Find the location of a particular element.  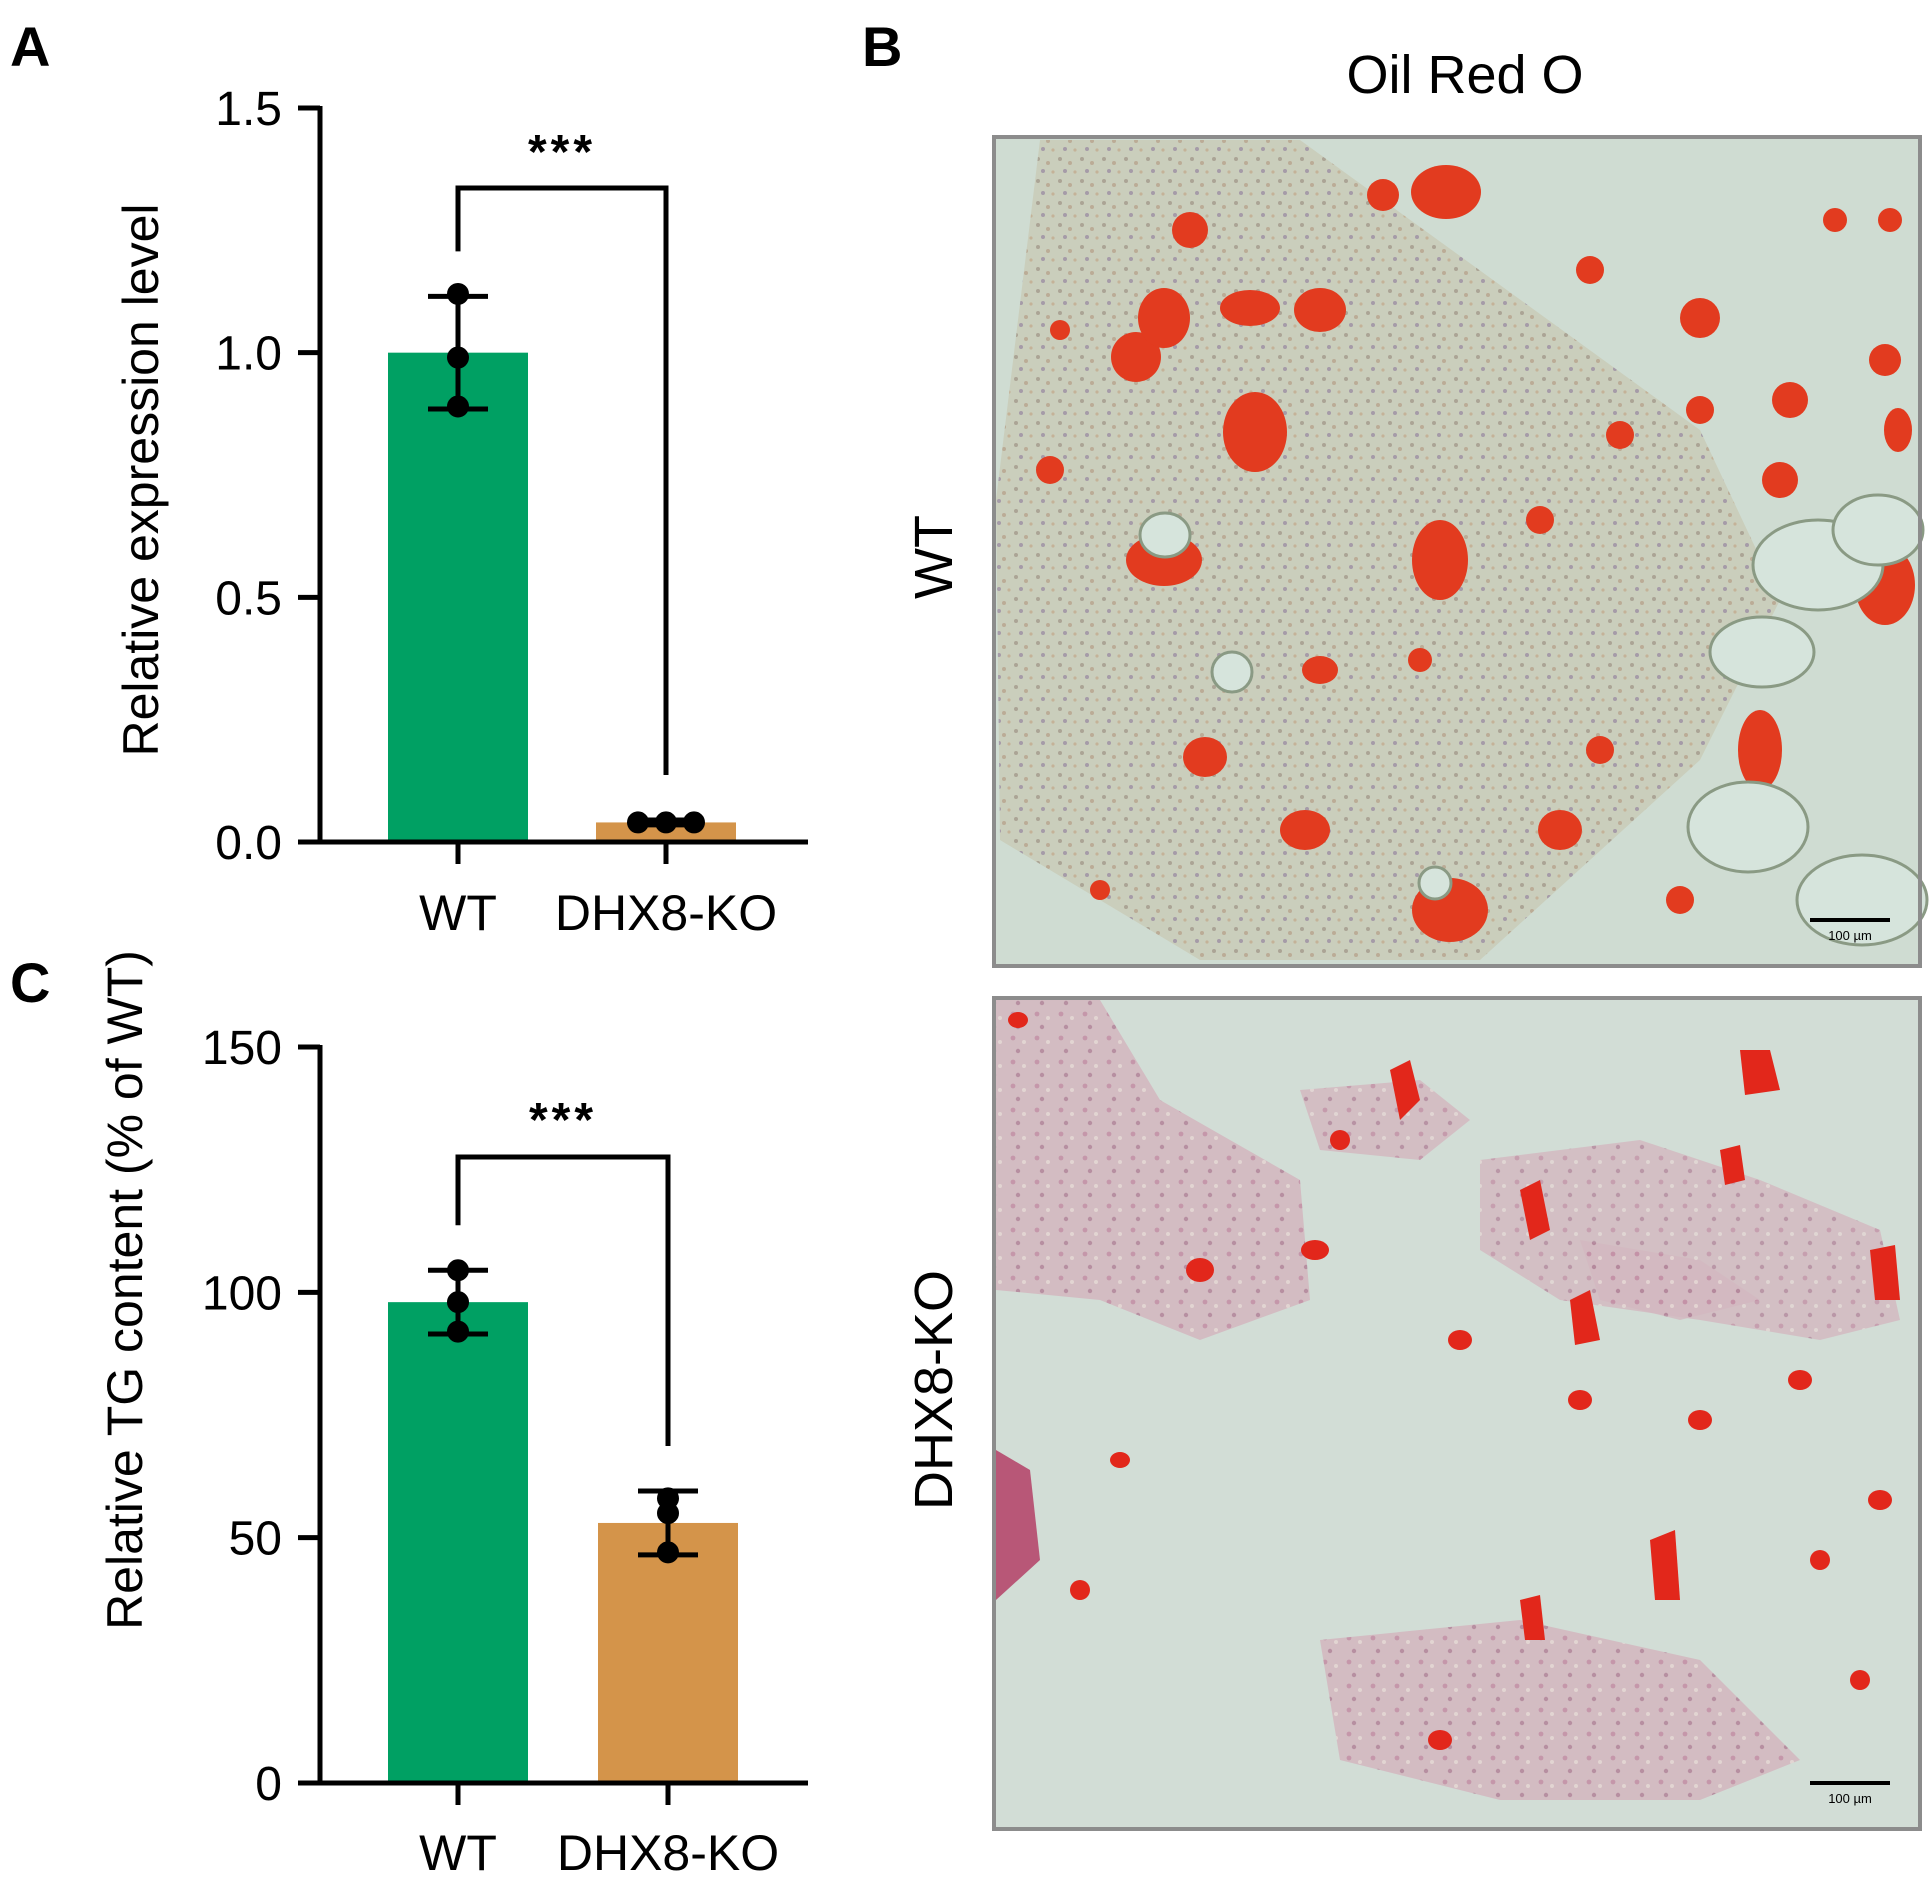

scale-bar-label-wt: 100 µm is located at coordinates (1850, 935).